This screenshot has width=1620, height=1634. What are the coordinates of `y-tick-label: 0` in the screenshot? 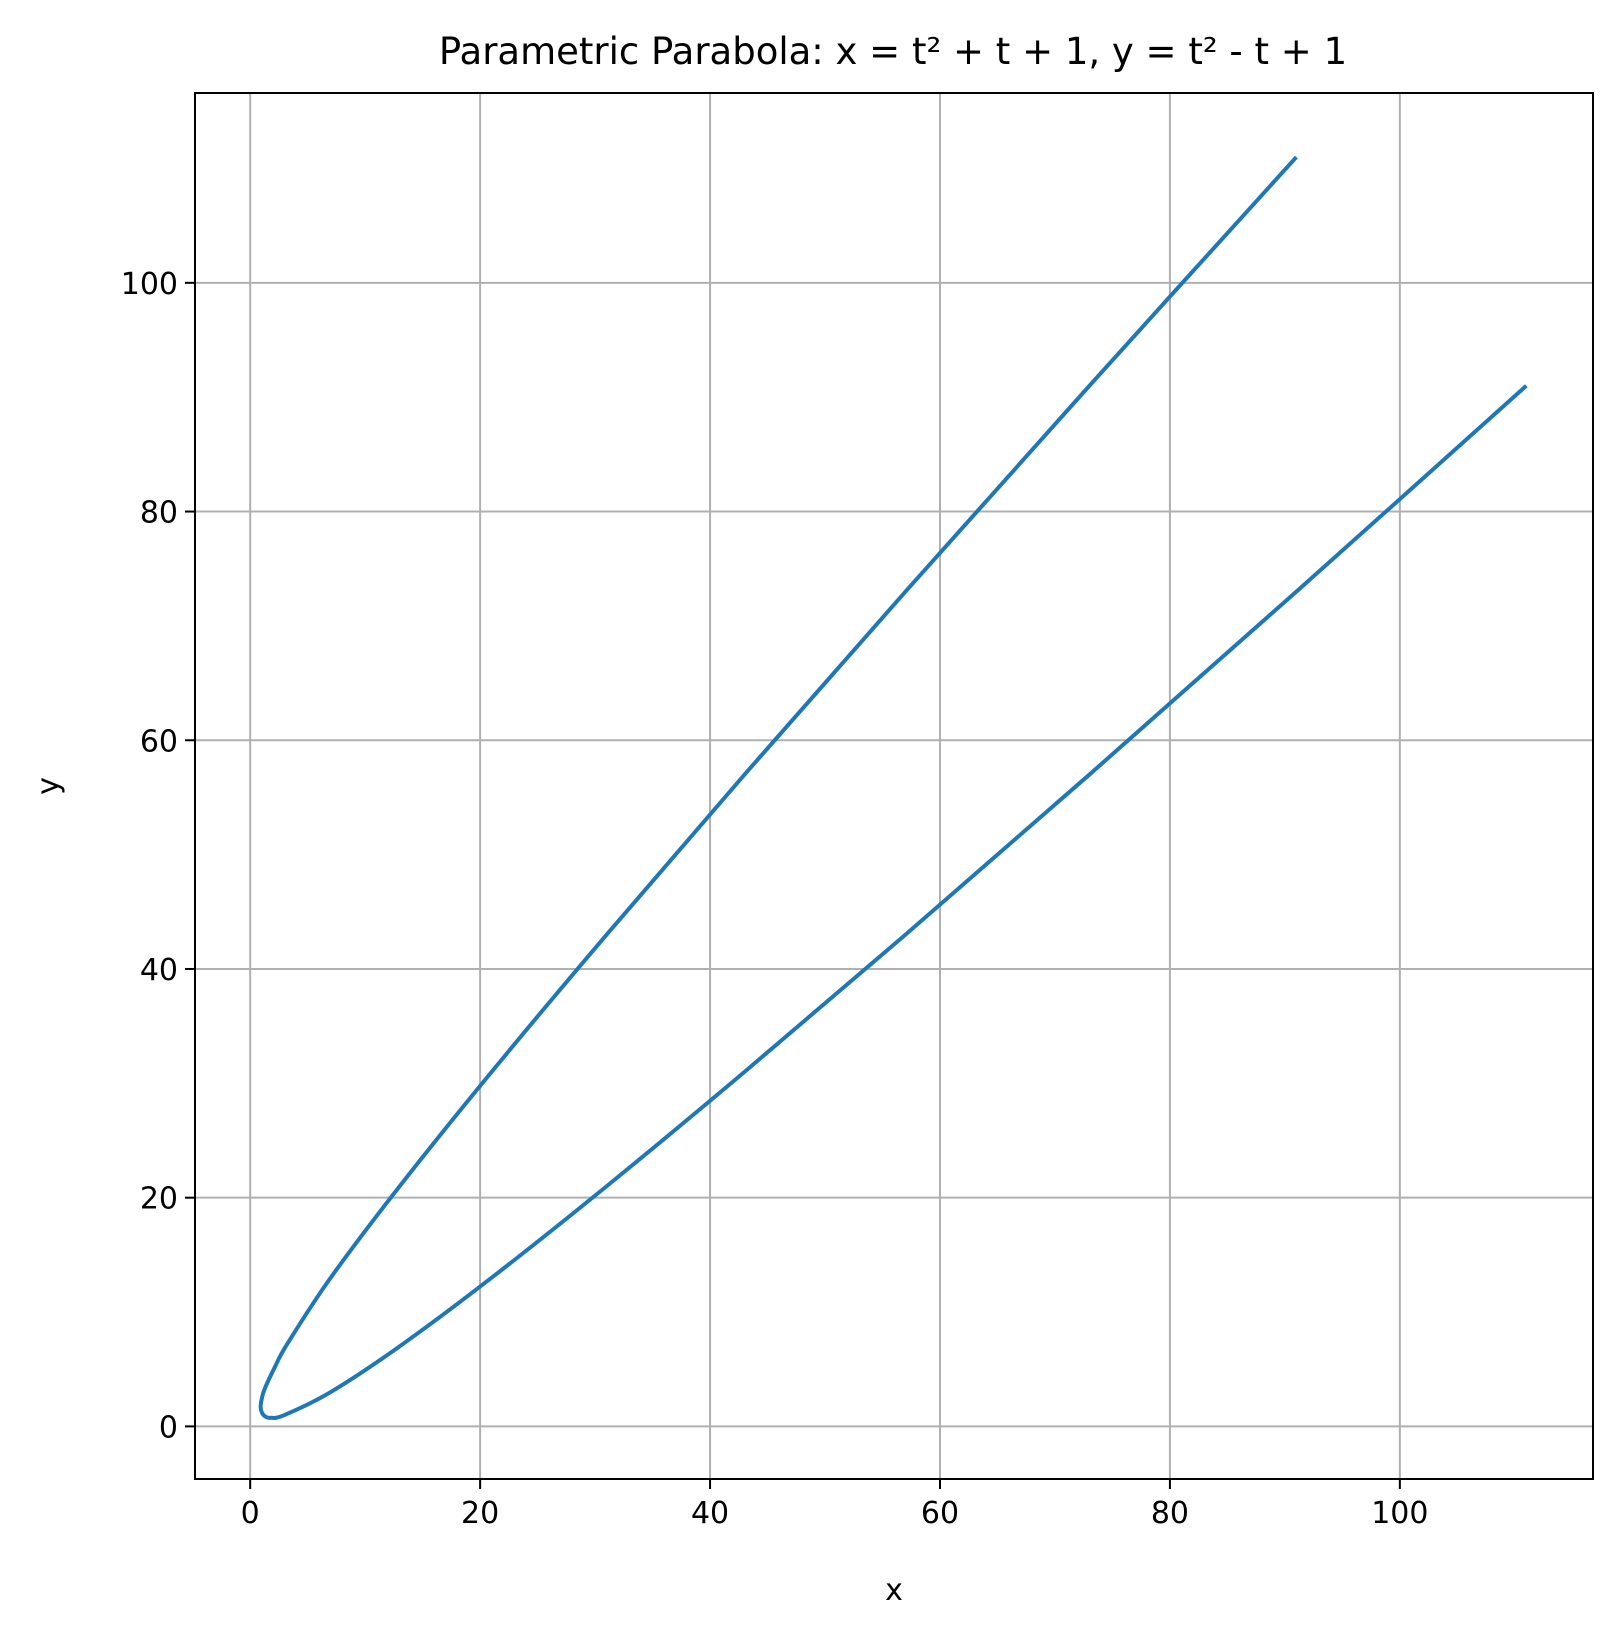 It's located at (168, 1427).